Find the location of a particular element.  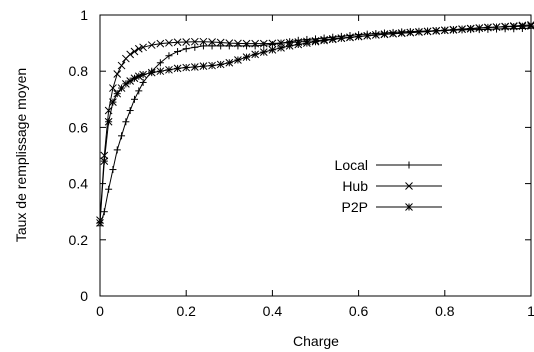

y-tick-label: 0.4 is located at coordinates (79, 184).